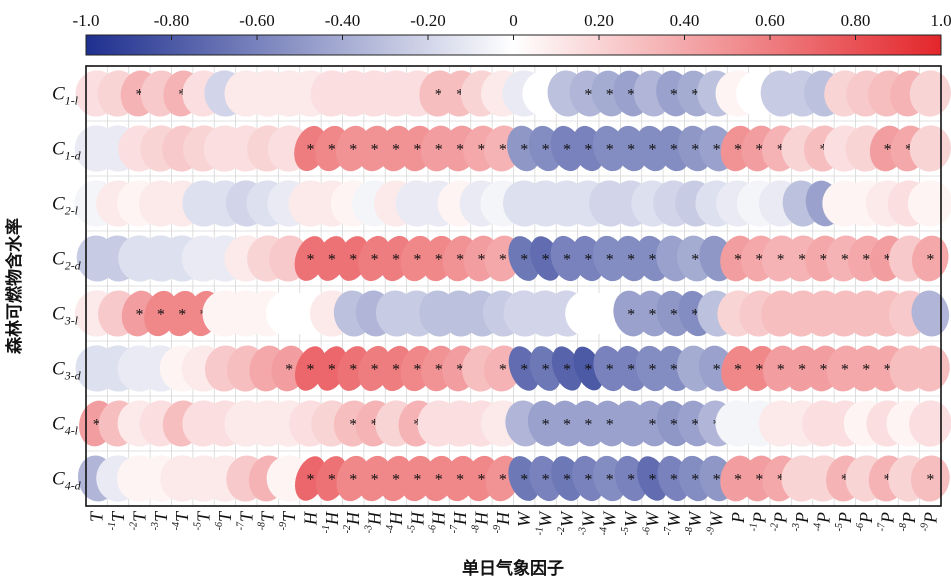  Describe the element at coordinates (288, 520) in the screenshot. I see `svg-text: -9T` at that location.